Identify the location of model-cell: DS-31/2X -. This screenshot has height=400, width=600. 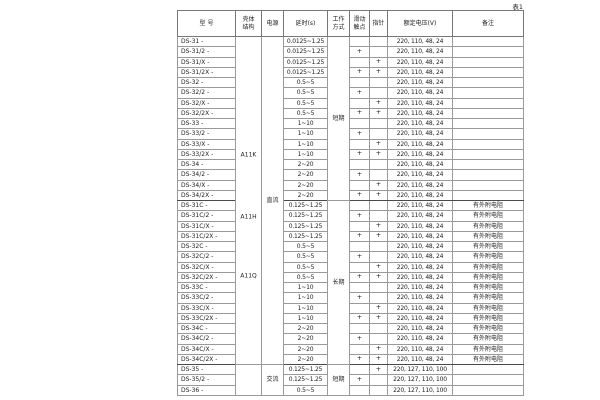
(206, 72).